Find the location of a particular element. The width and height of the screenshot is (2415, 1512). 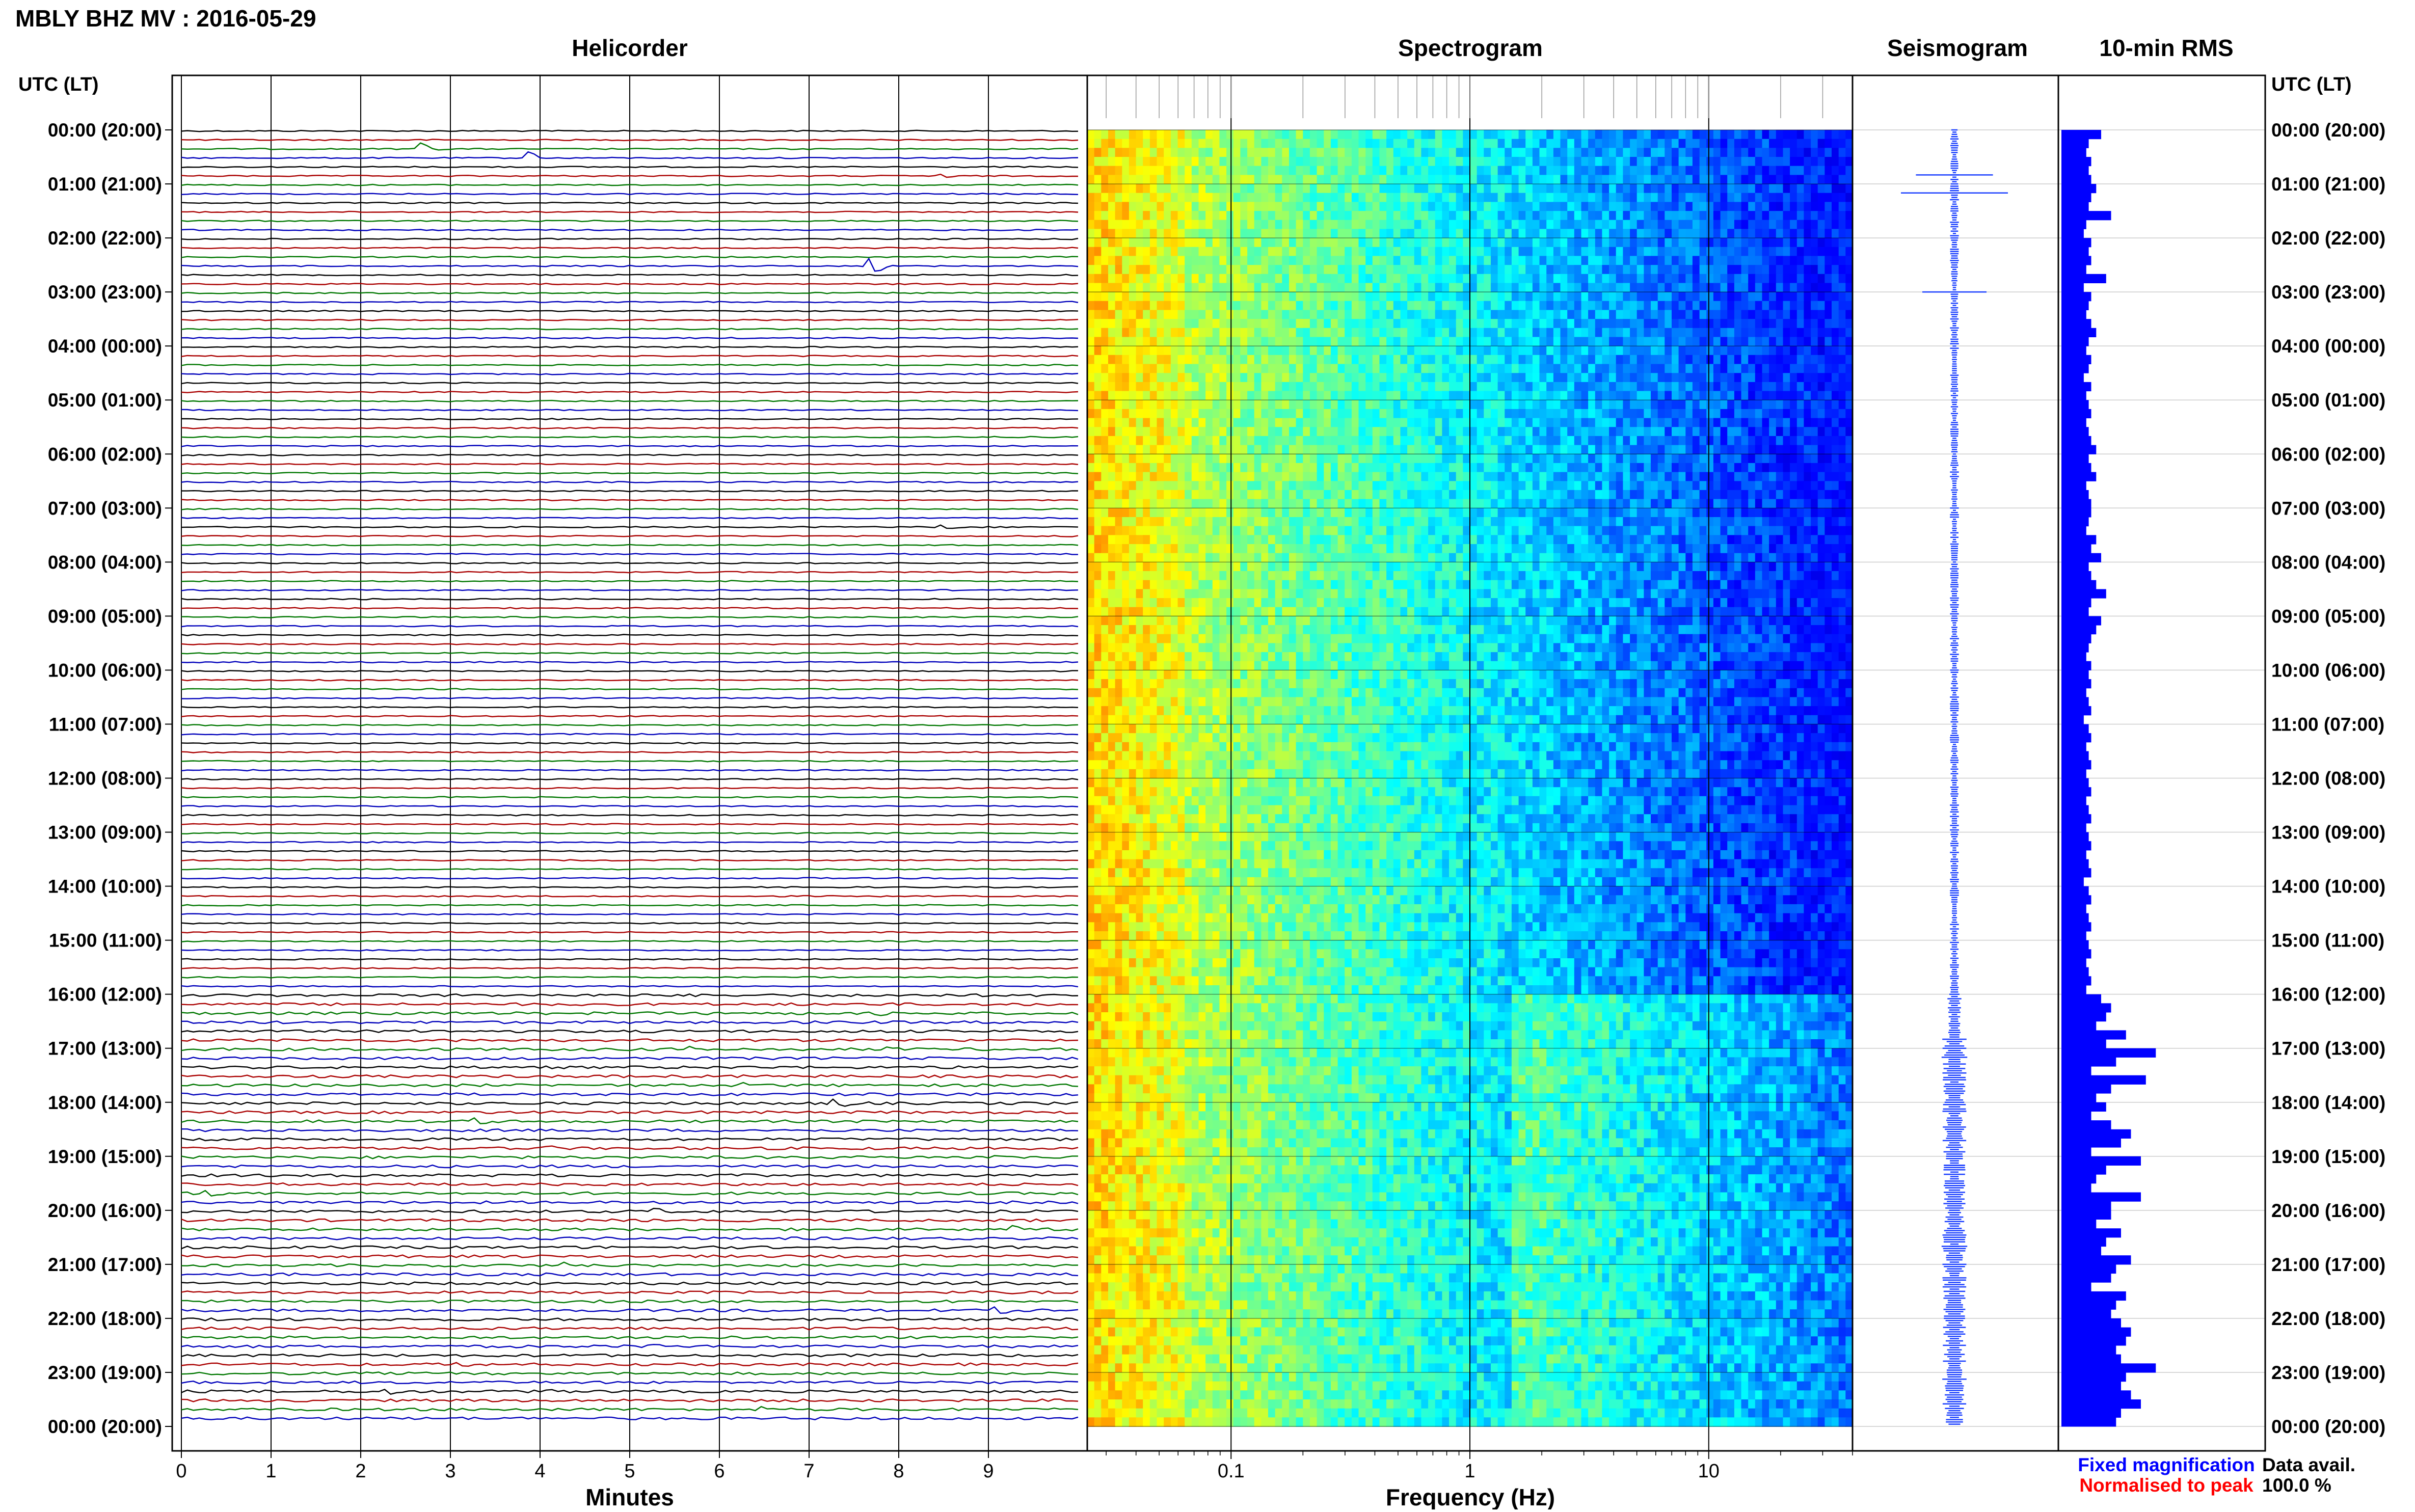

utc-lt-label-left: UTC (LT) is located at coordinates (58, 84).